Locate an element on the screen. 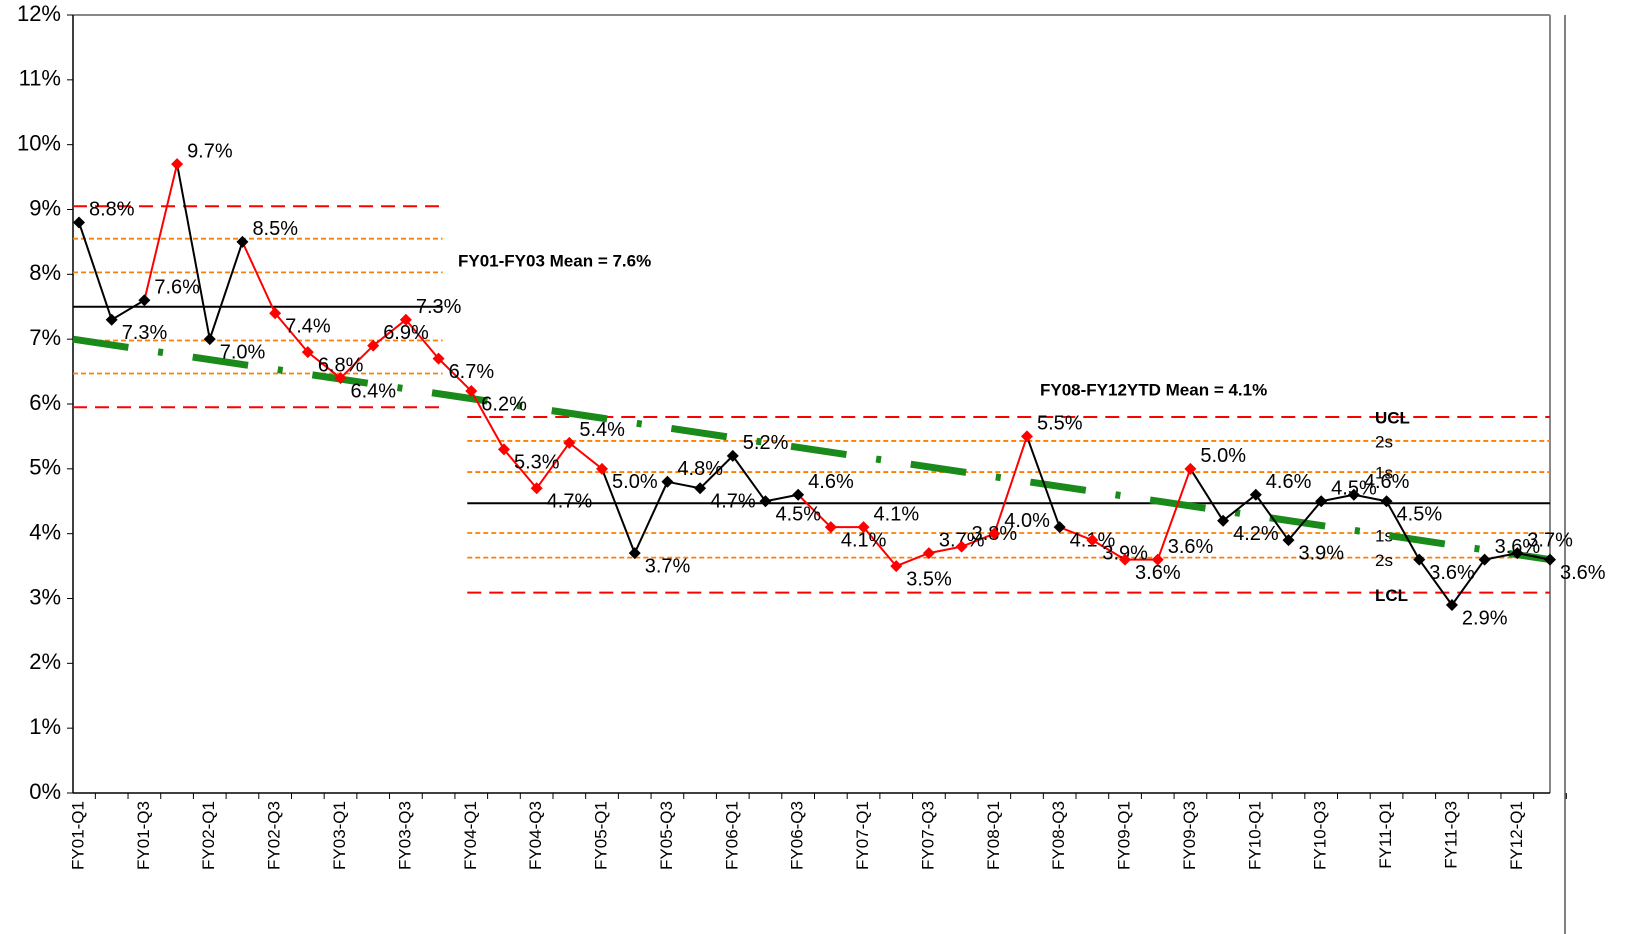 This screenshot has width=1648, height=934. annotation: FY08-FY12YTD Mean = 4.1% is located at coordinates (1153, 389).